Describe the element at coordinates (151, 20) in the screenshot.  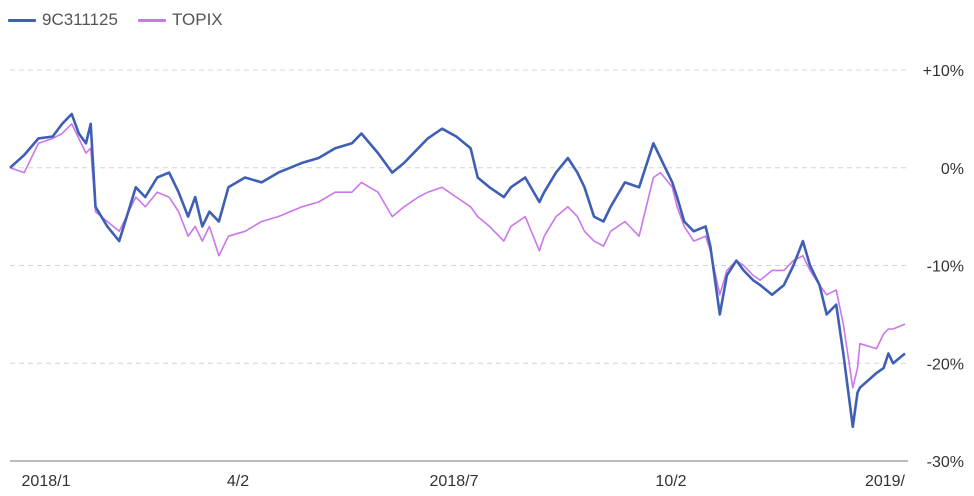
I see `legend-swatch-topix` at that location.